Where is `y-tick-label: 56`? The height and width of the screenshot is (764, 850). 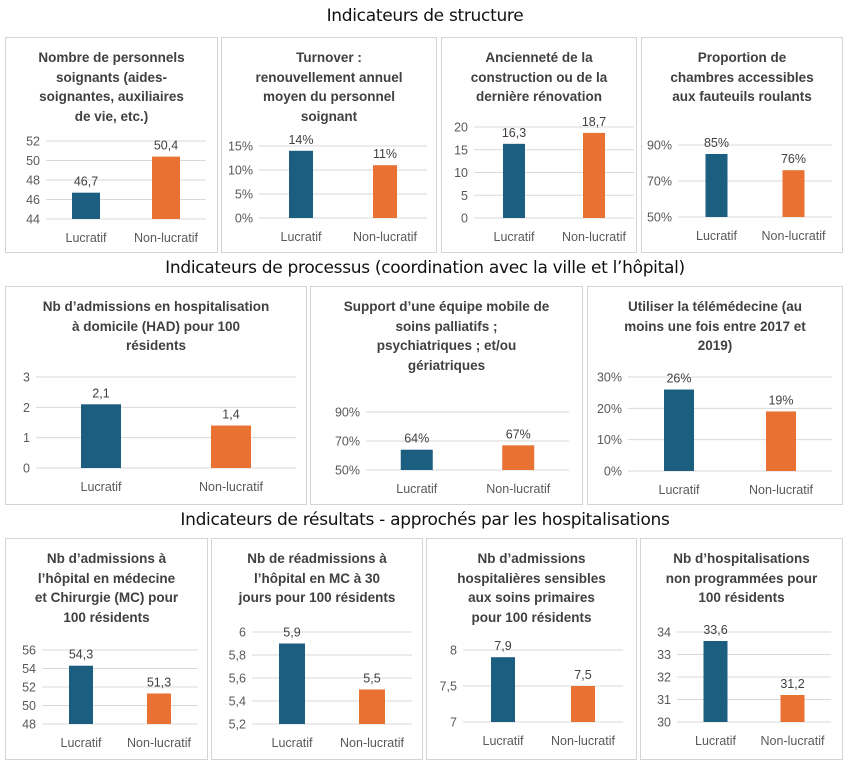
y-tick-label: 56 is located at coordinates (29, 651).